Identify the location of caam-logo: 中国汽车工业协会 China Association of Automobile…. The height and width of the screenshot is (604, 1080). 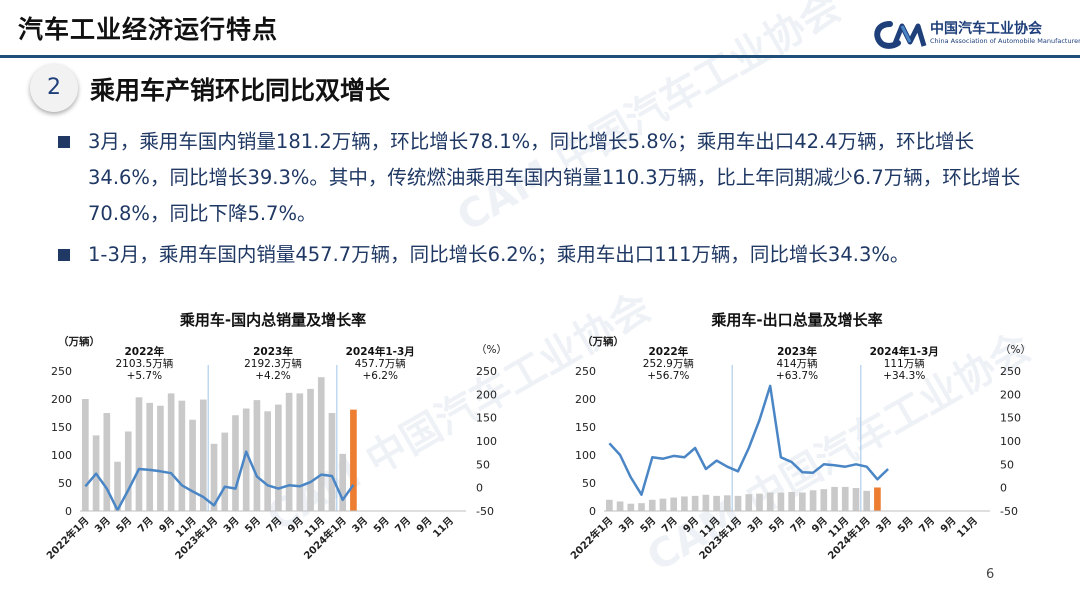
(976, 35).